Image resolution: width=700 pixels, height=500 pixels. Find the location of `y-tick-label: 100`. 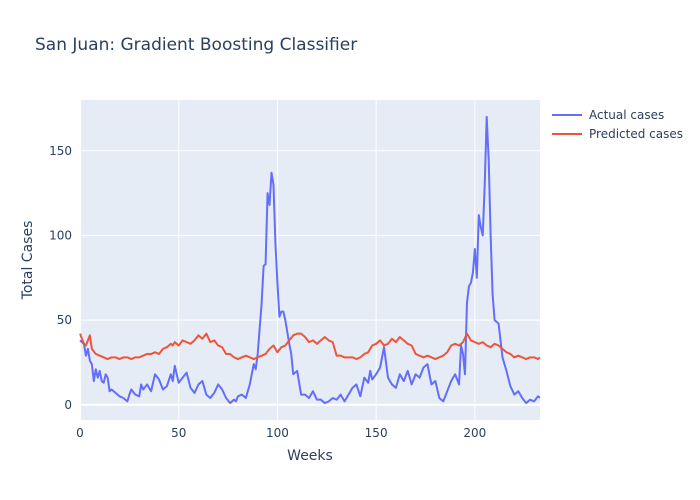

y-tick-label: 100 is located at coordinates (60, 235).